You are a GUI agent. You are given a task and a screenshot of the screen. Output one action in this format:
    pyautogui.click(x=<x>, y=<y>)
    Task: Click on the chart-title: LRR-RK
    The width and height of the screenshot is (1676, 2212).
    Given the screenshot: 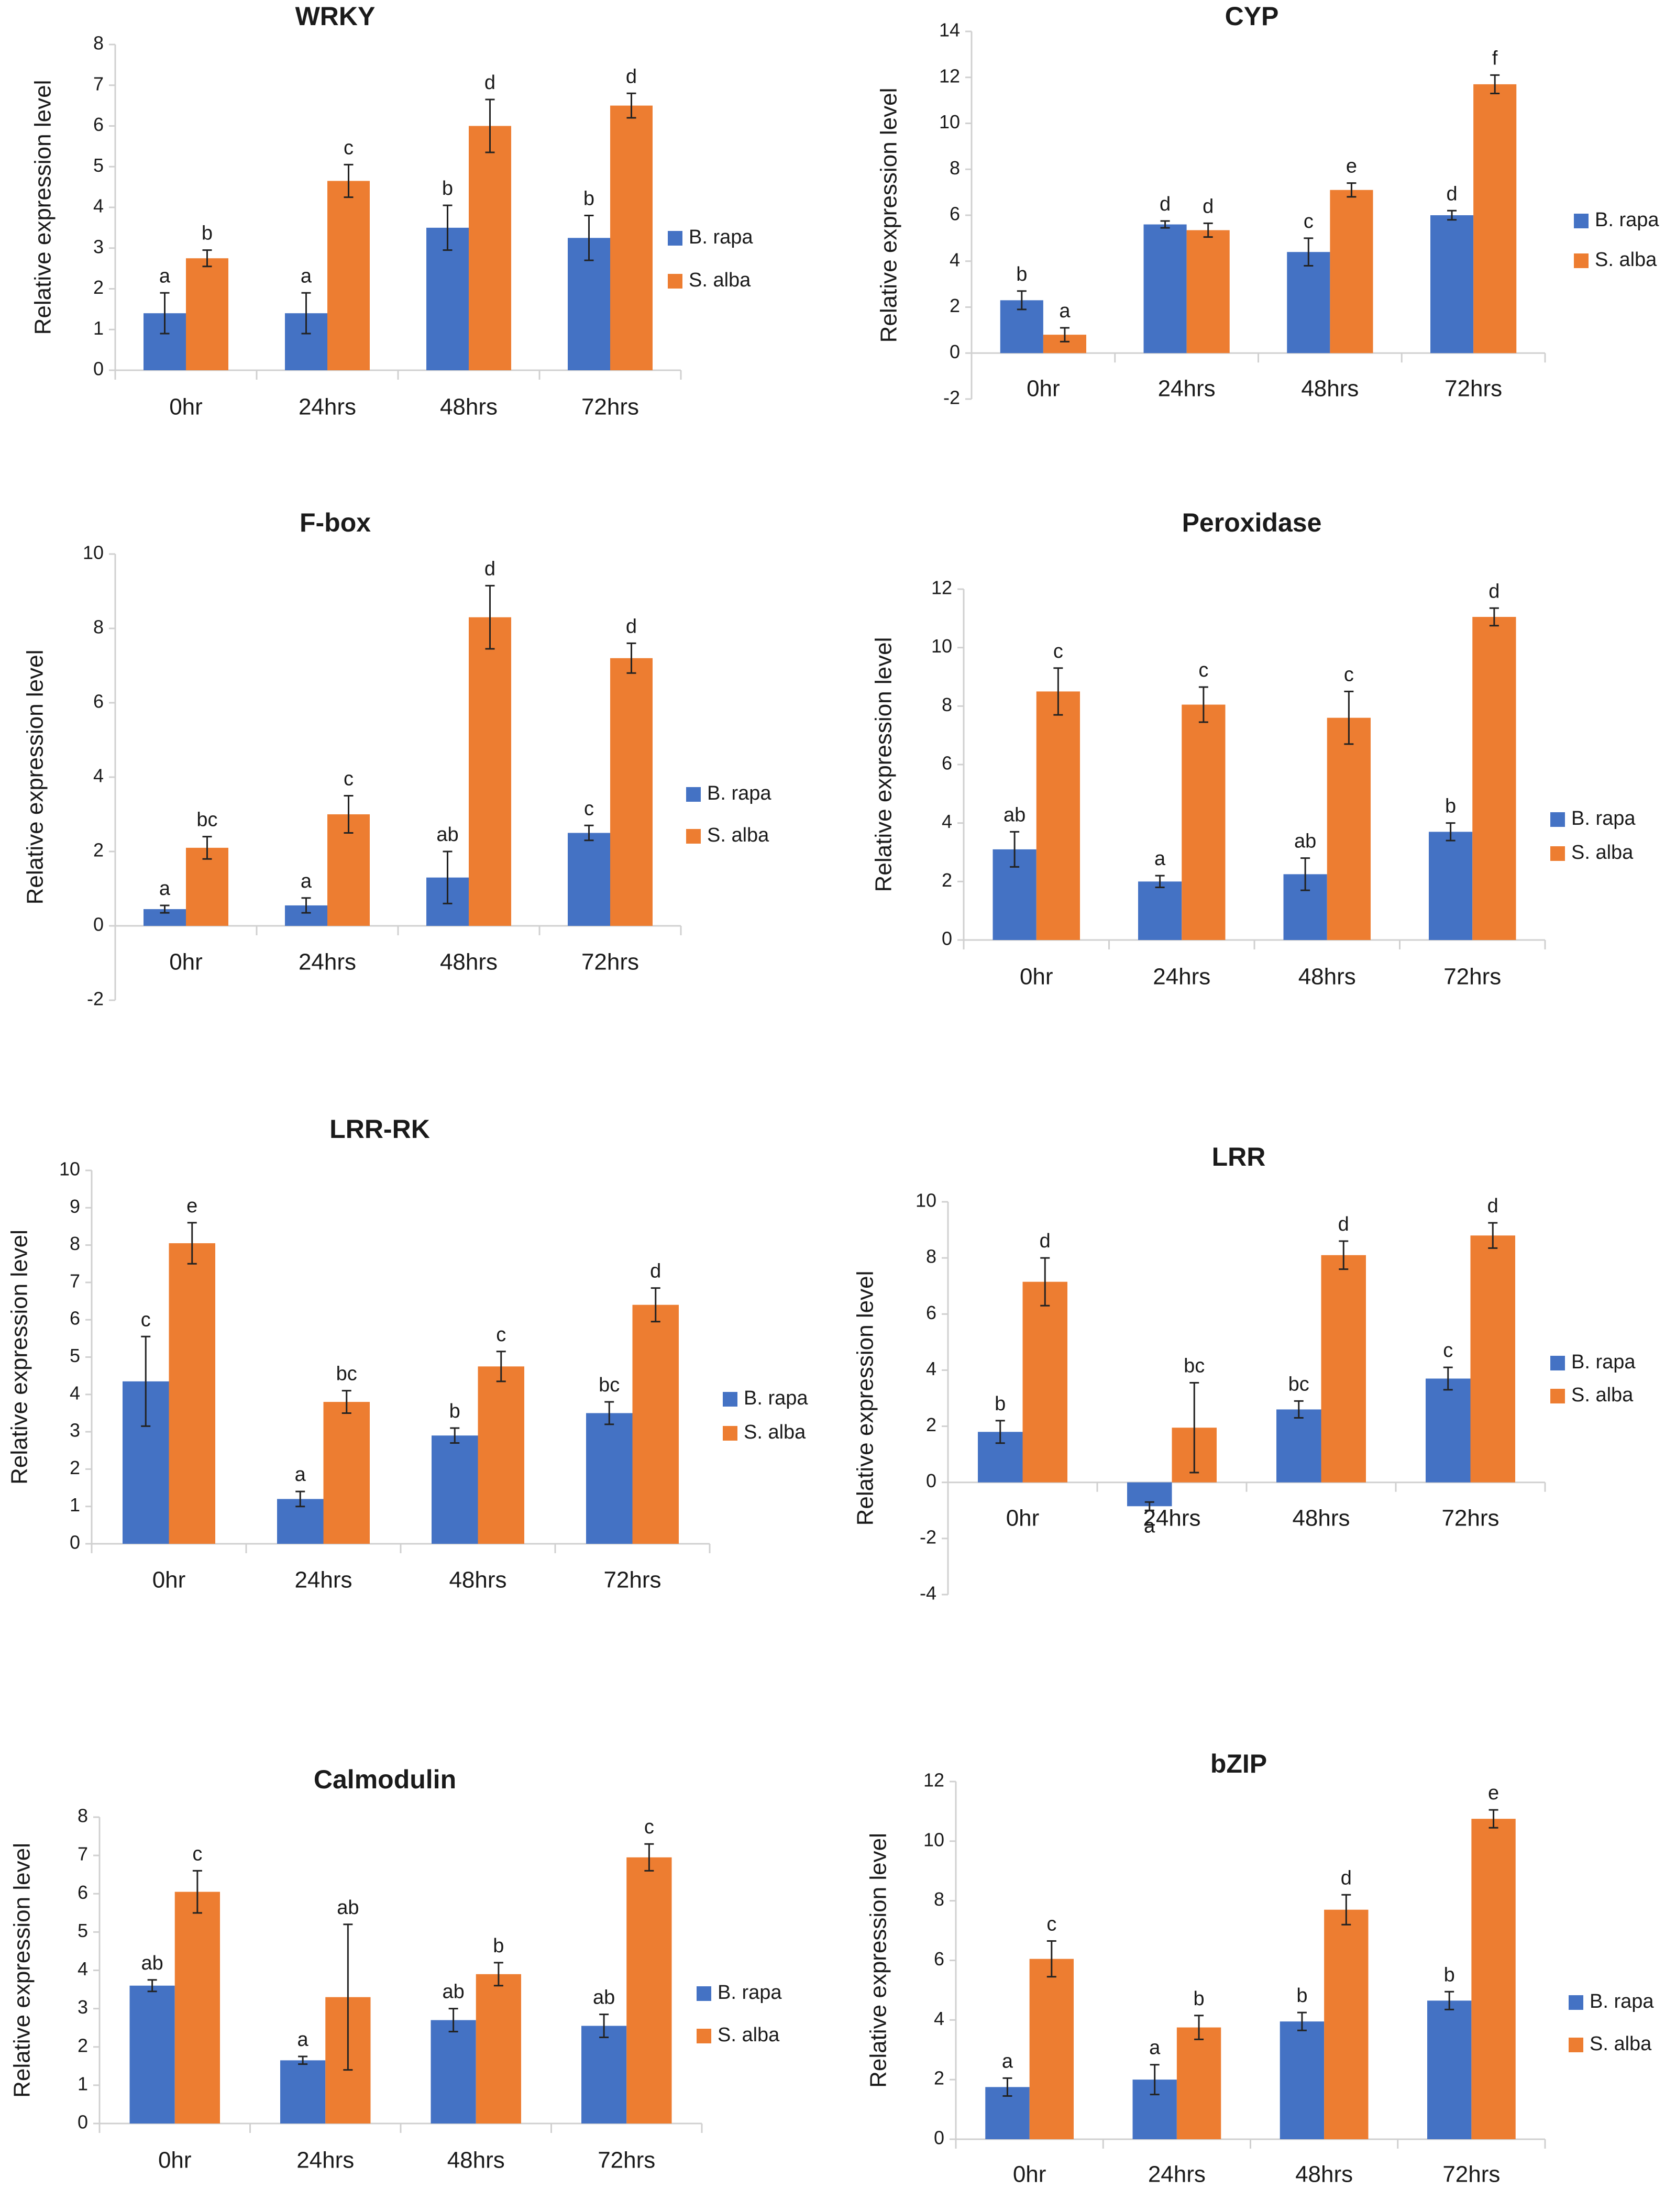 What is the action you would take?
    pyautogui.click(x=380, y=1129)
    